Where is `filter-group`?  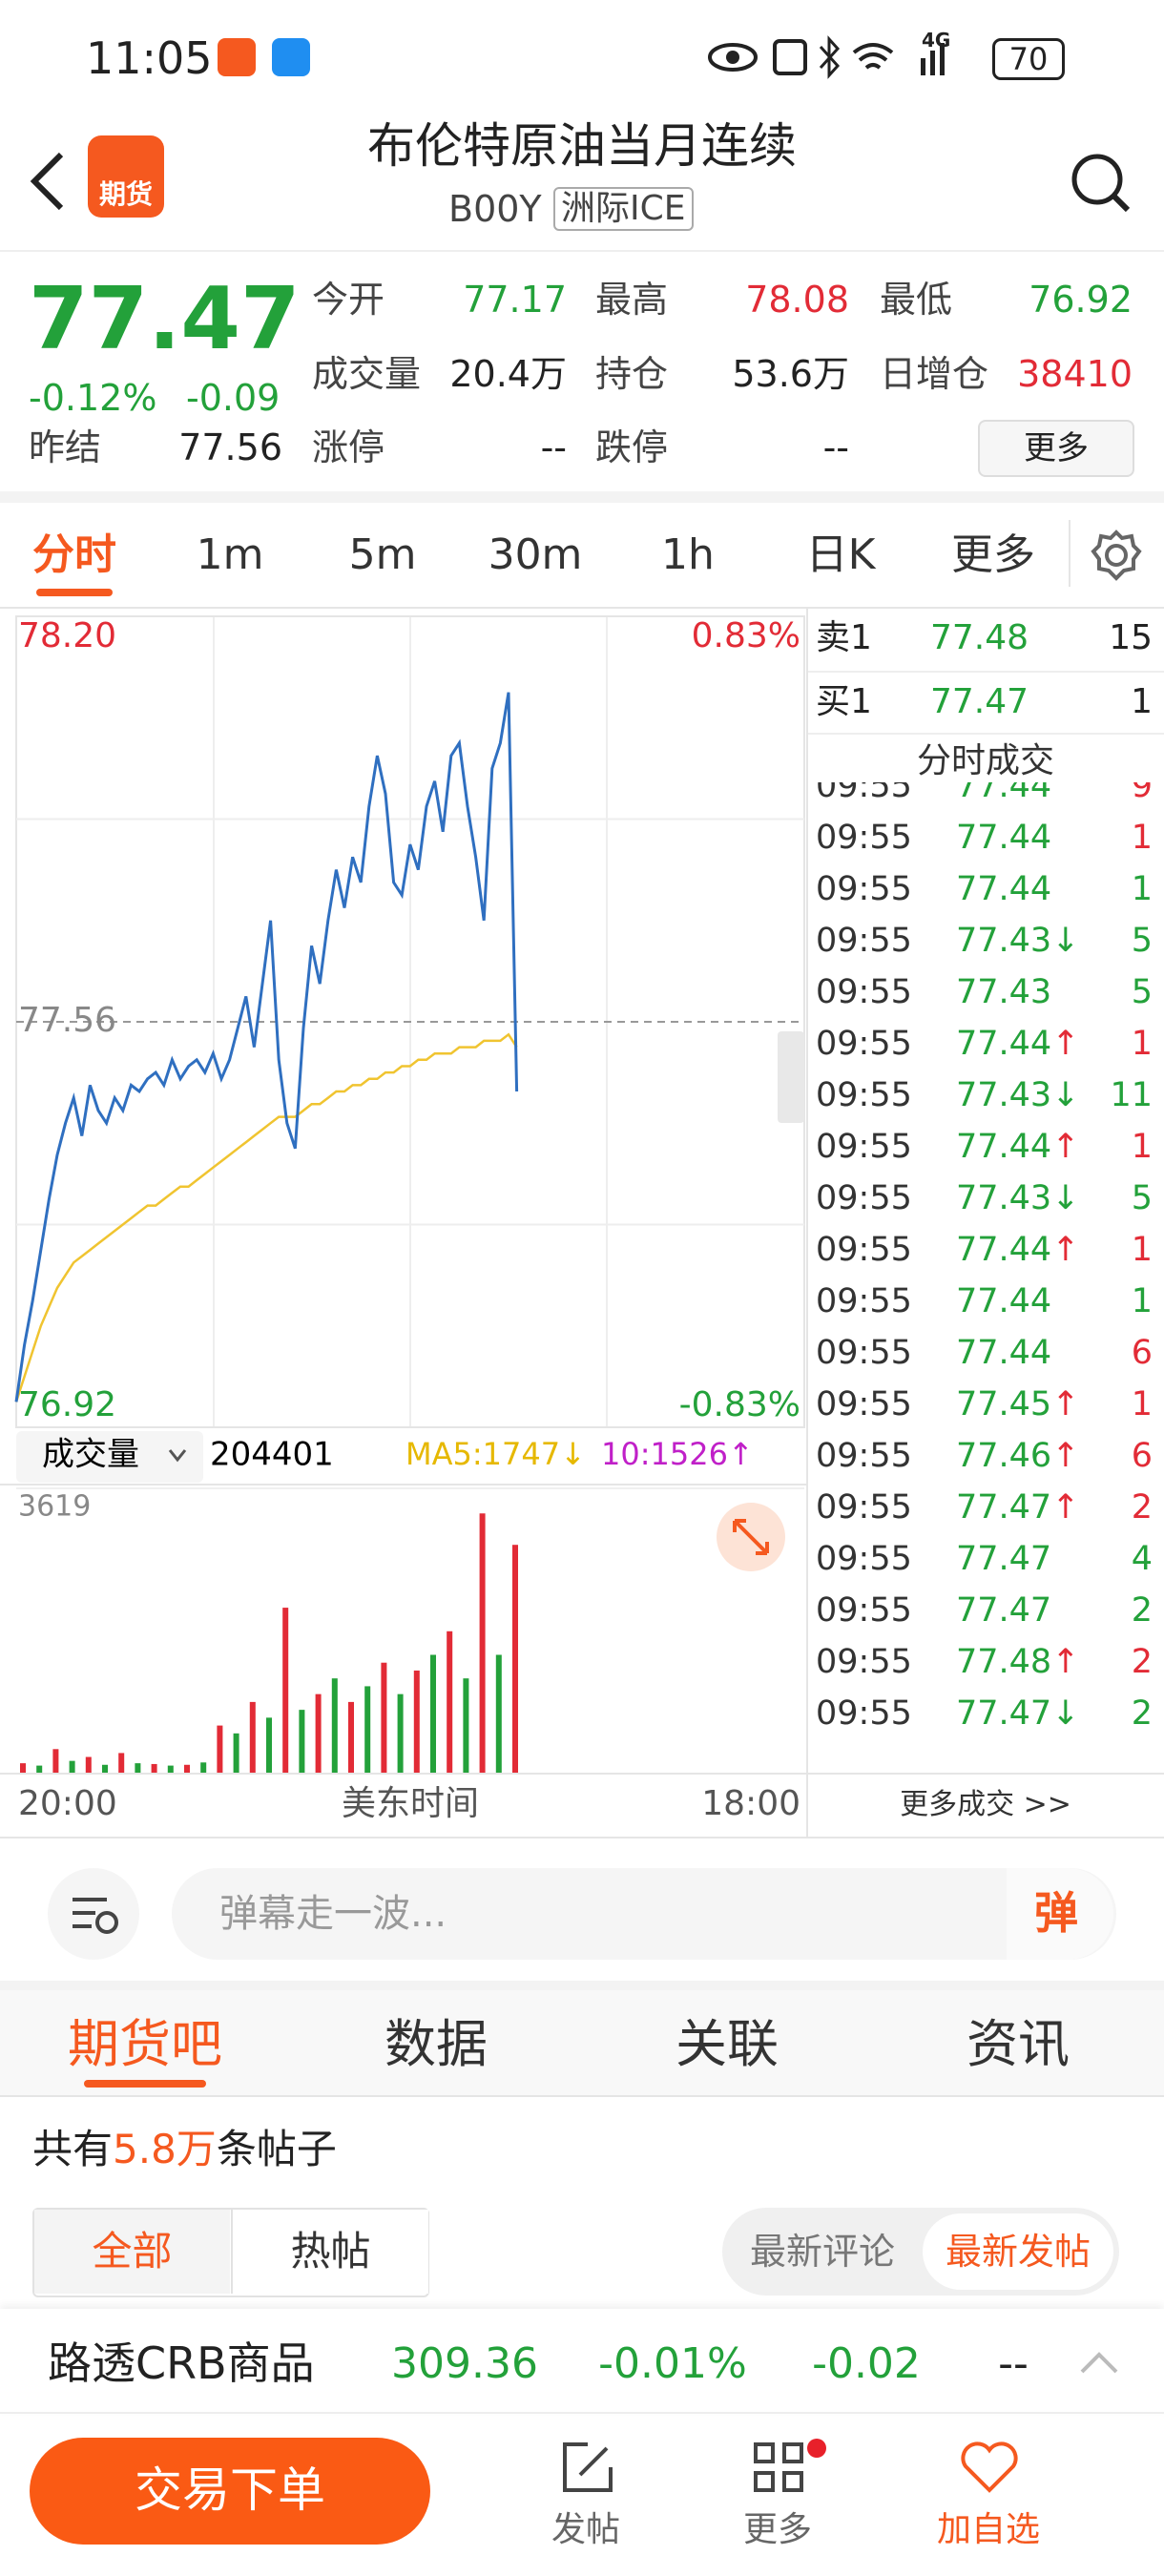 filter-group is located at coordinates (231, 2252).